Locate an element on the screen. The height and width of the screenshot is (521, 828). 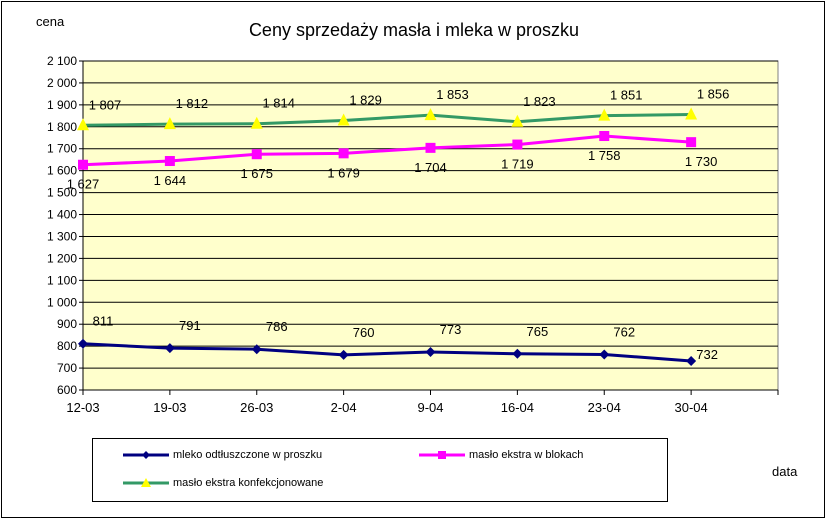
data-label: 773 is located at coordinates (451, 329).